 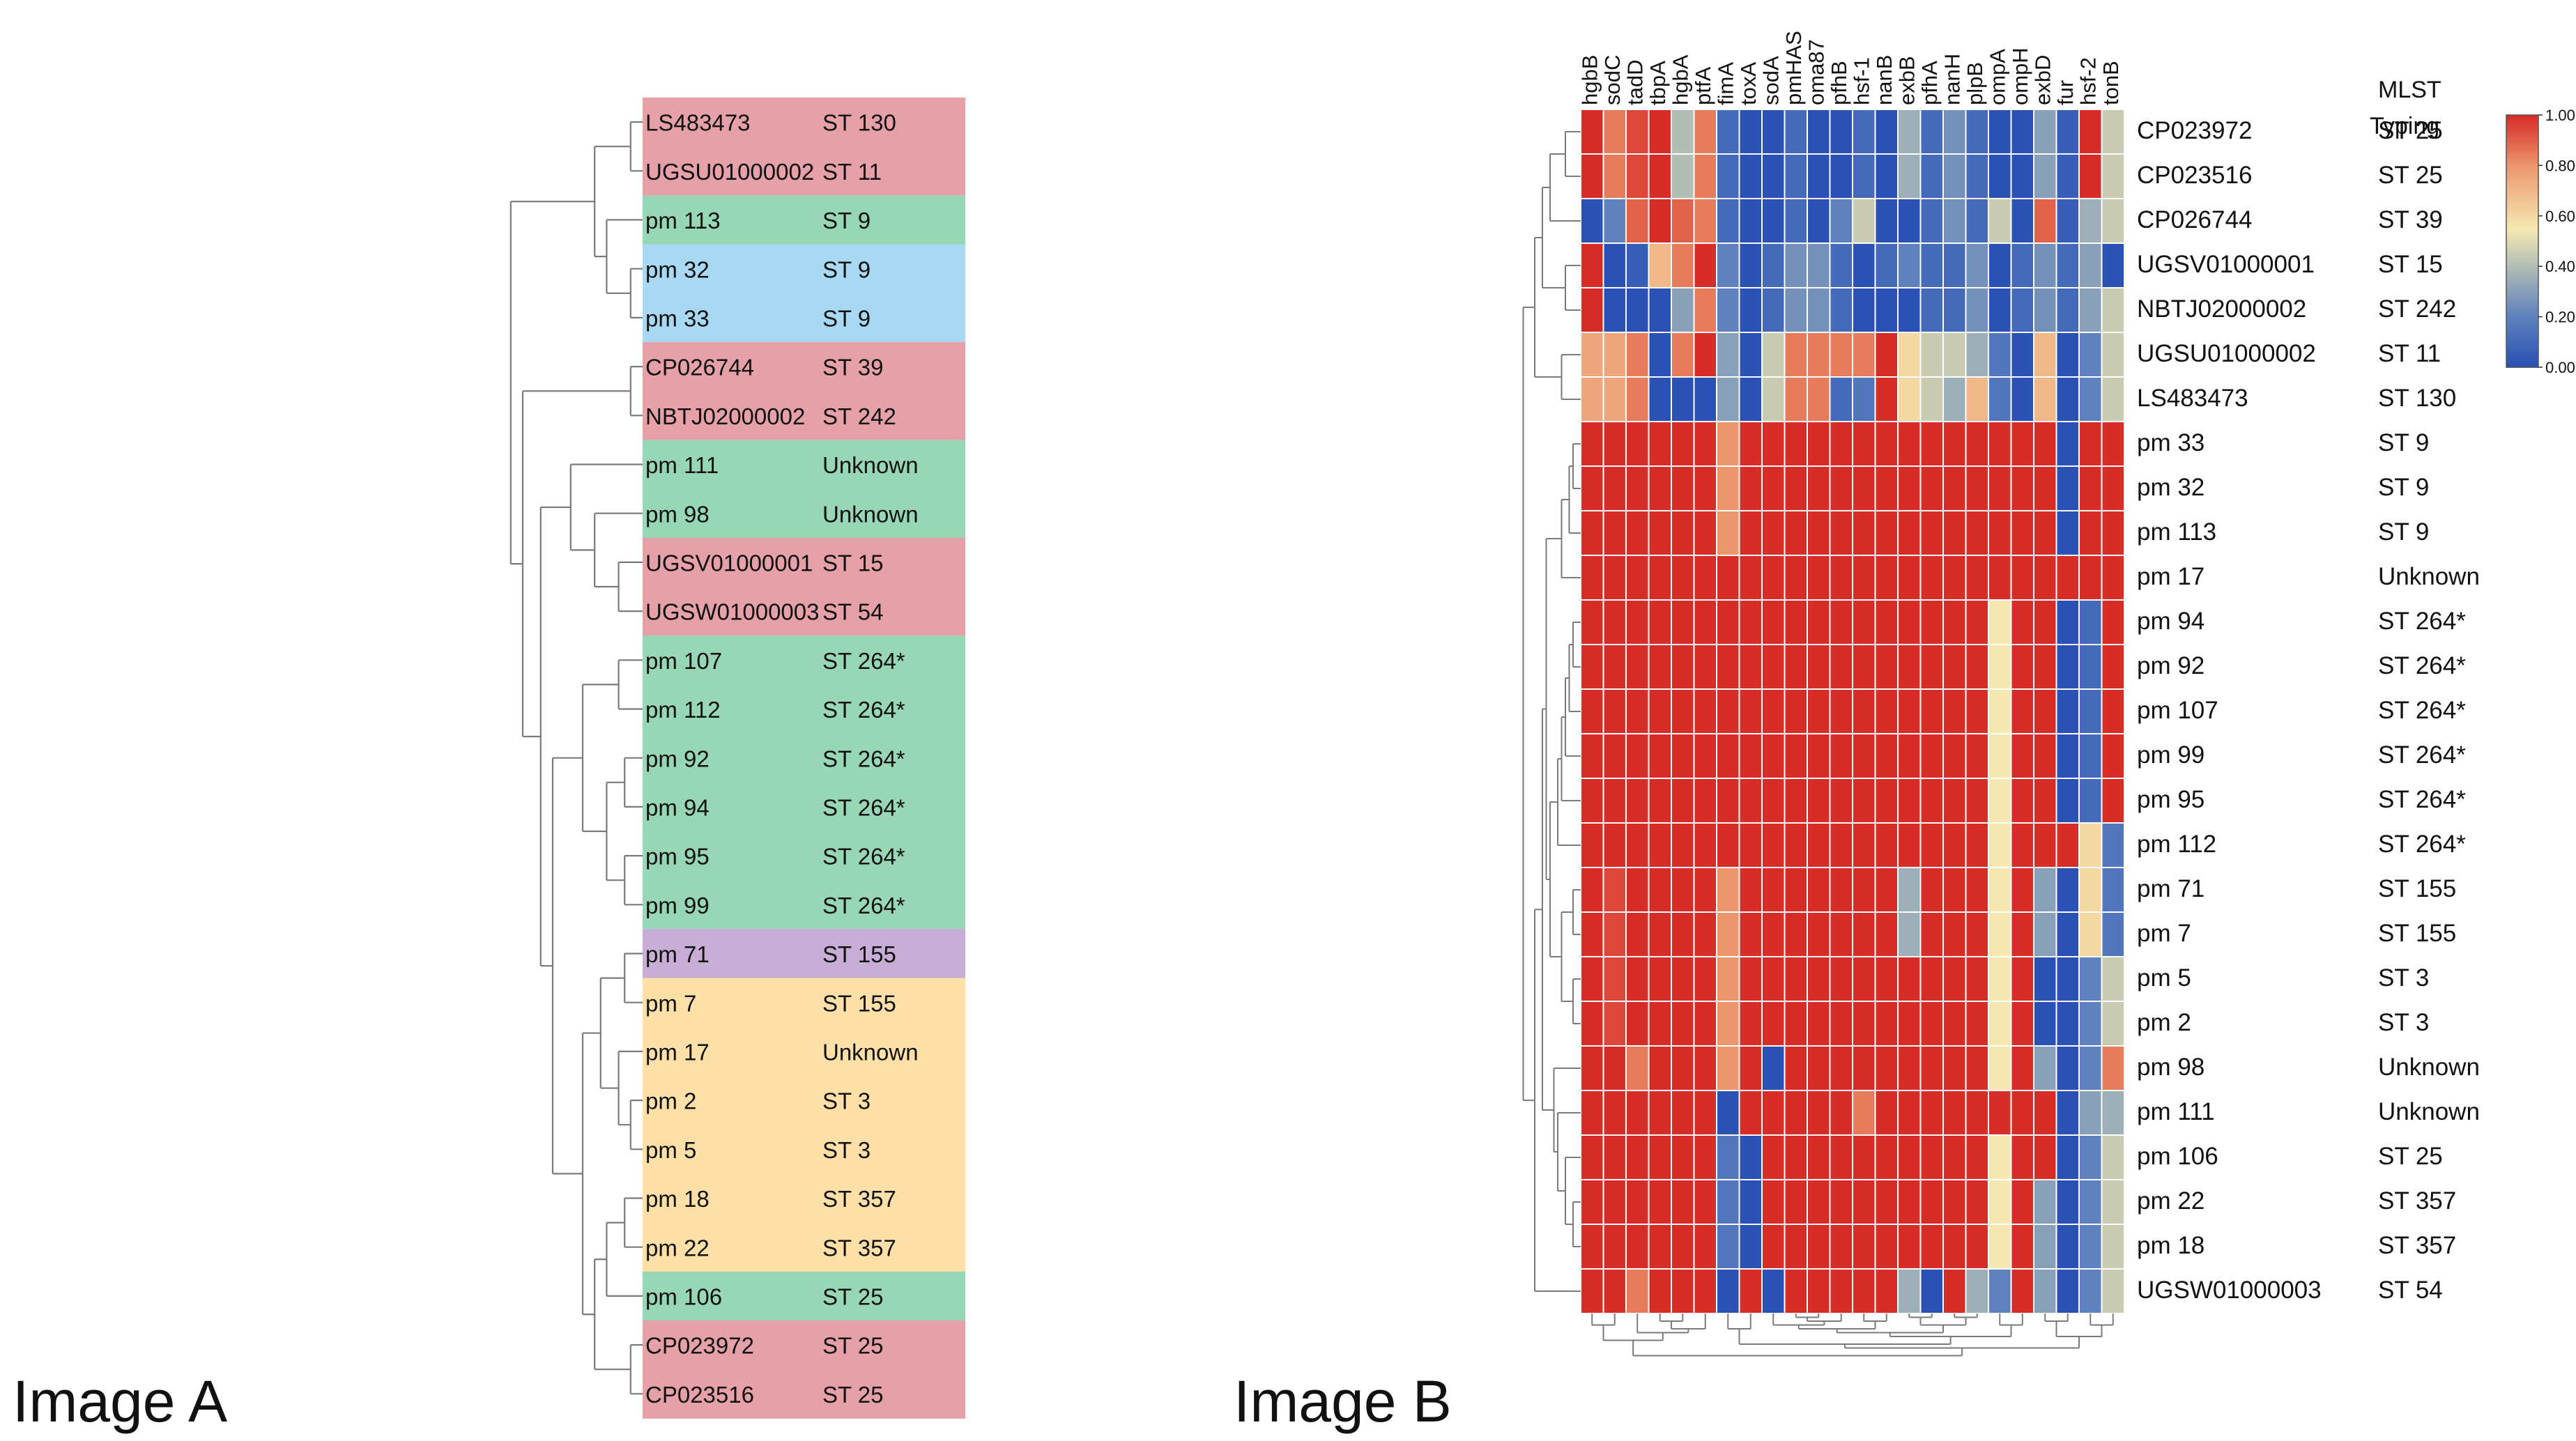 What do you see at coordinates (871, 465) in the screenshot?
I see `st-label: Unknown` at bounding box center [871, 465].